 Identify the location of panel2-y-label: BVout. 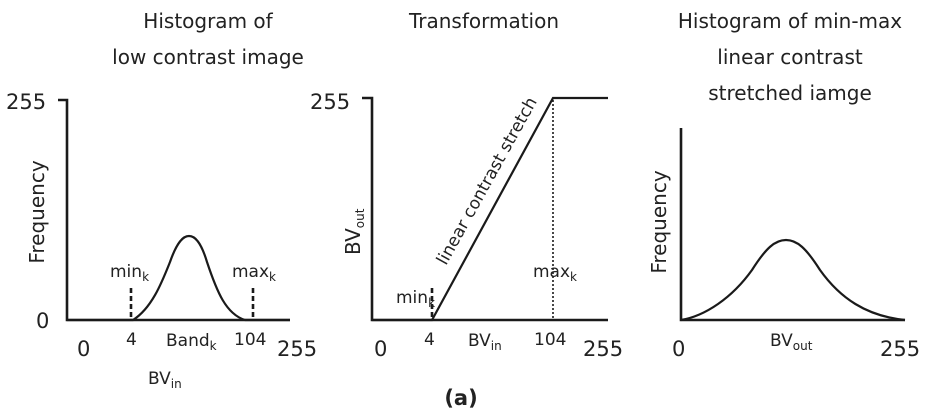
(354, 231).